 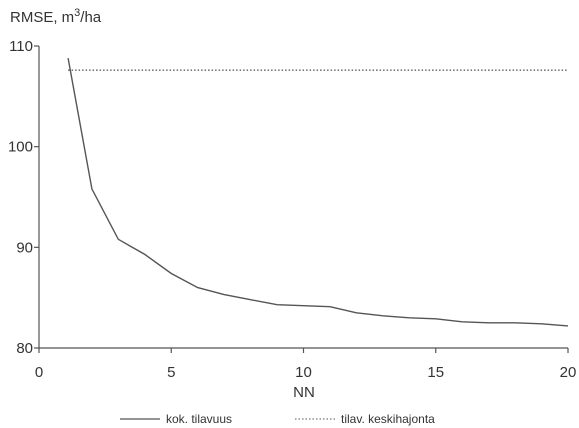 I want to click on y-axis-label-sup: 3, so click(x=77, y=13).